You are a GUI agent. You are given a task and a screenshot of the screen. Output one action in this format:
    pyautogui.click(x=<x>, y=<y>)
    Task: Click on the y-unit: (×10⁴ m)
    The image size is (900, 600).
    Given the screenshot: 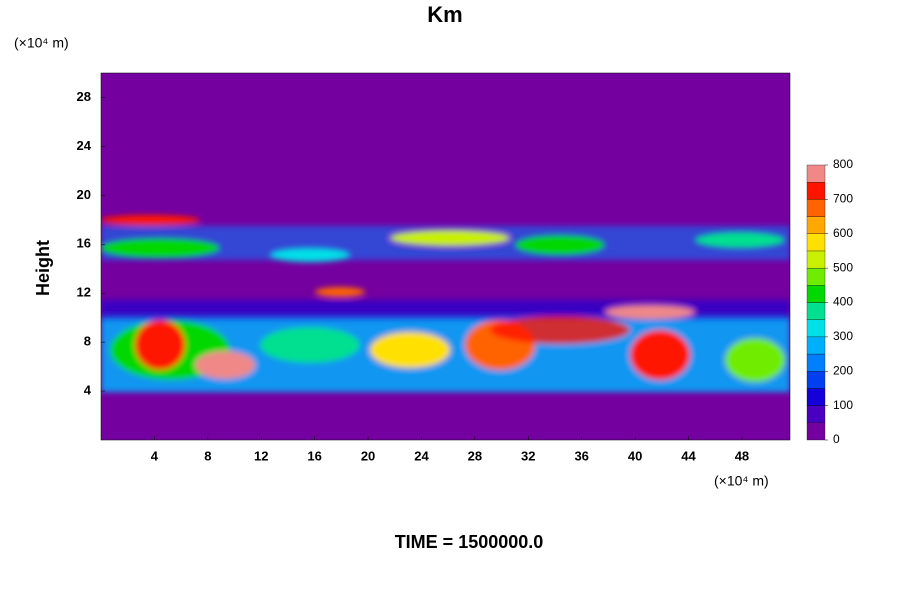 What is the action you would take?
    pyautogui.click(x=41, y=43)
    